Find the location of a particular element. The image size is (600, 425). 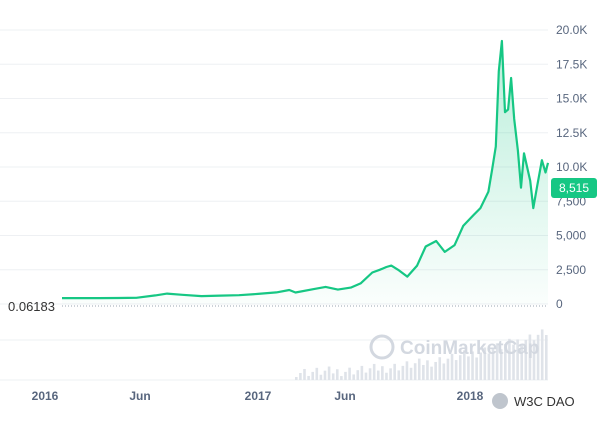

y-tick-label: 17.5K is located at coordinates (571, 64).